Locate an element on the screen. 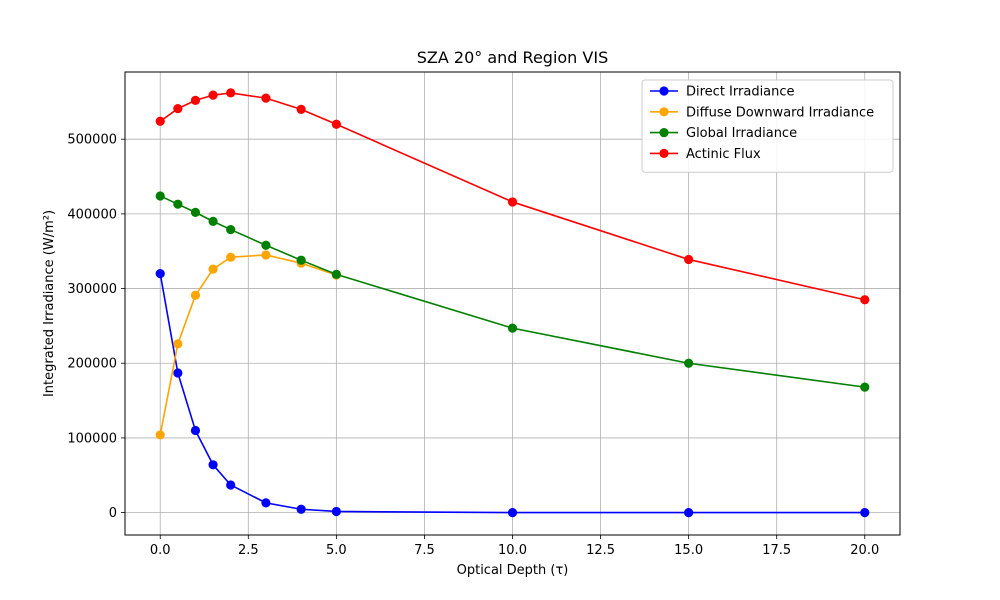 This screenshot has height=600, width=1000. x-axis-title: Optical Depth (τ) is located at coordinates (513, 570).